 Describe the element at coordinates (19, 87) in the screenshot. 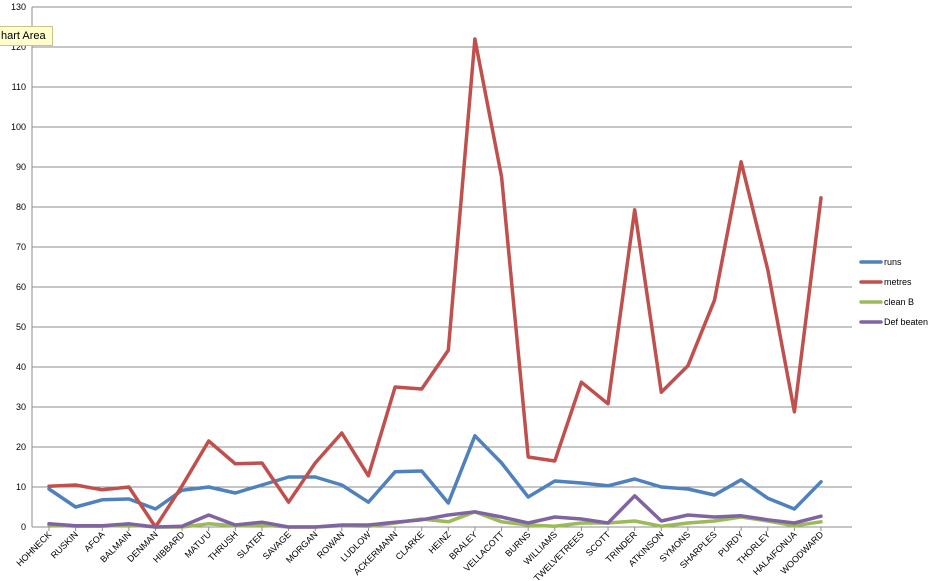

I see `y-tick-label: 110` at that location.